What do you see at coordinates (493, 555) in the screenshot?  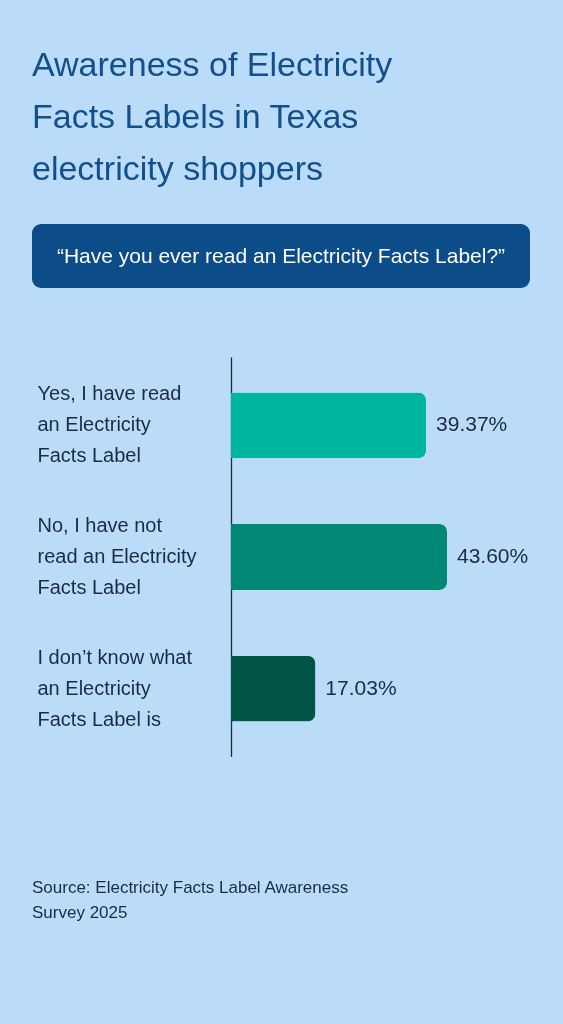 I see `data-label: 43.60%` at bounding box center [493, 555].